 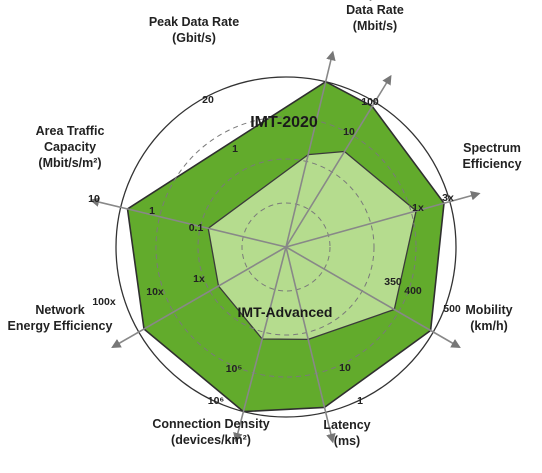 I want to click on tick-middle-network-energy-efficiency: 10x, so click(x=155, y=292).